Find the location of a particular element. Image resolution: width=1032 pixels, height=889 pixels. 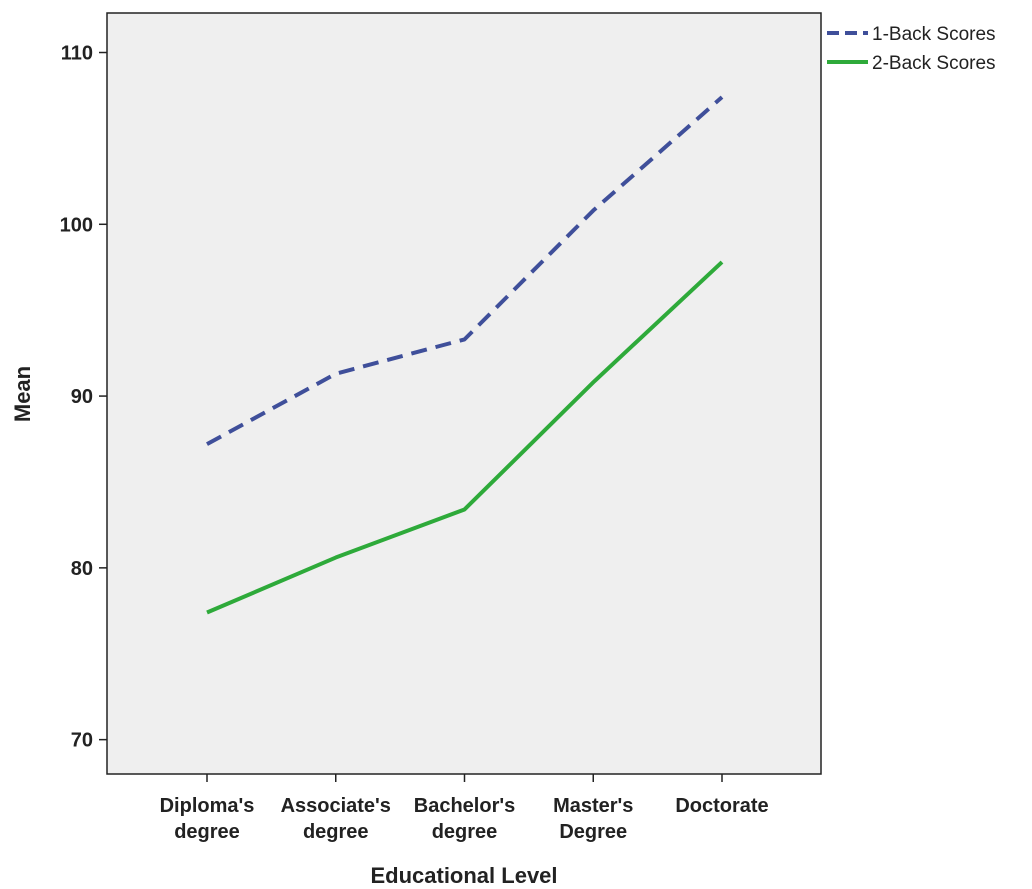

y-tick-label: 90 is located at coordinates (82, 397).